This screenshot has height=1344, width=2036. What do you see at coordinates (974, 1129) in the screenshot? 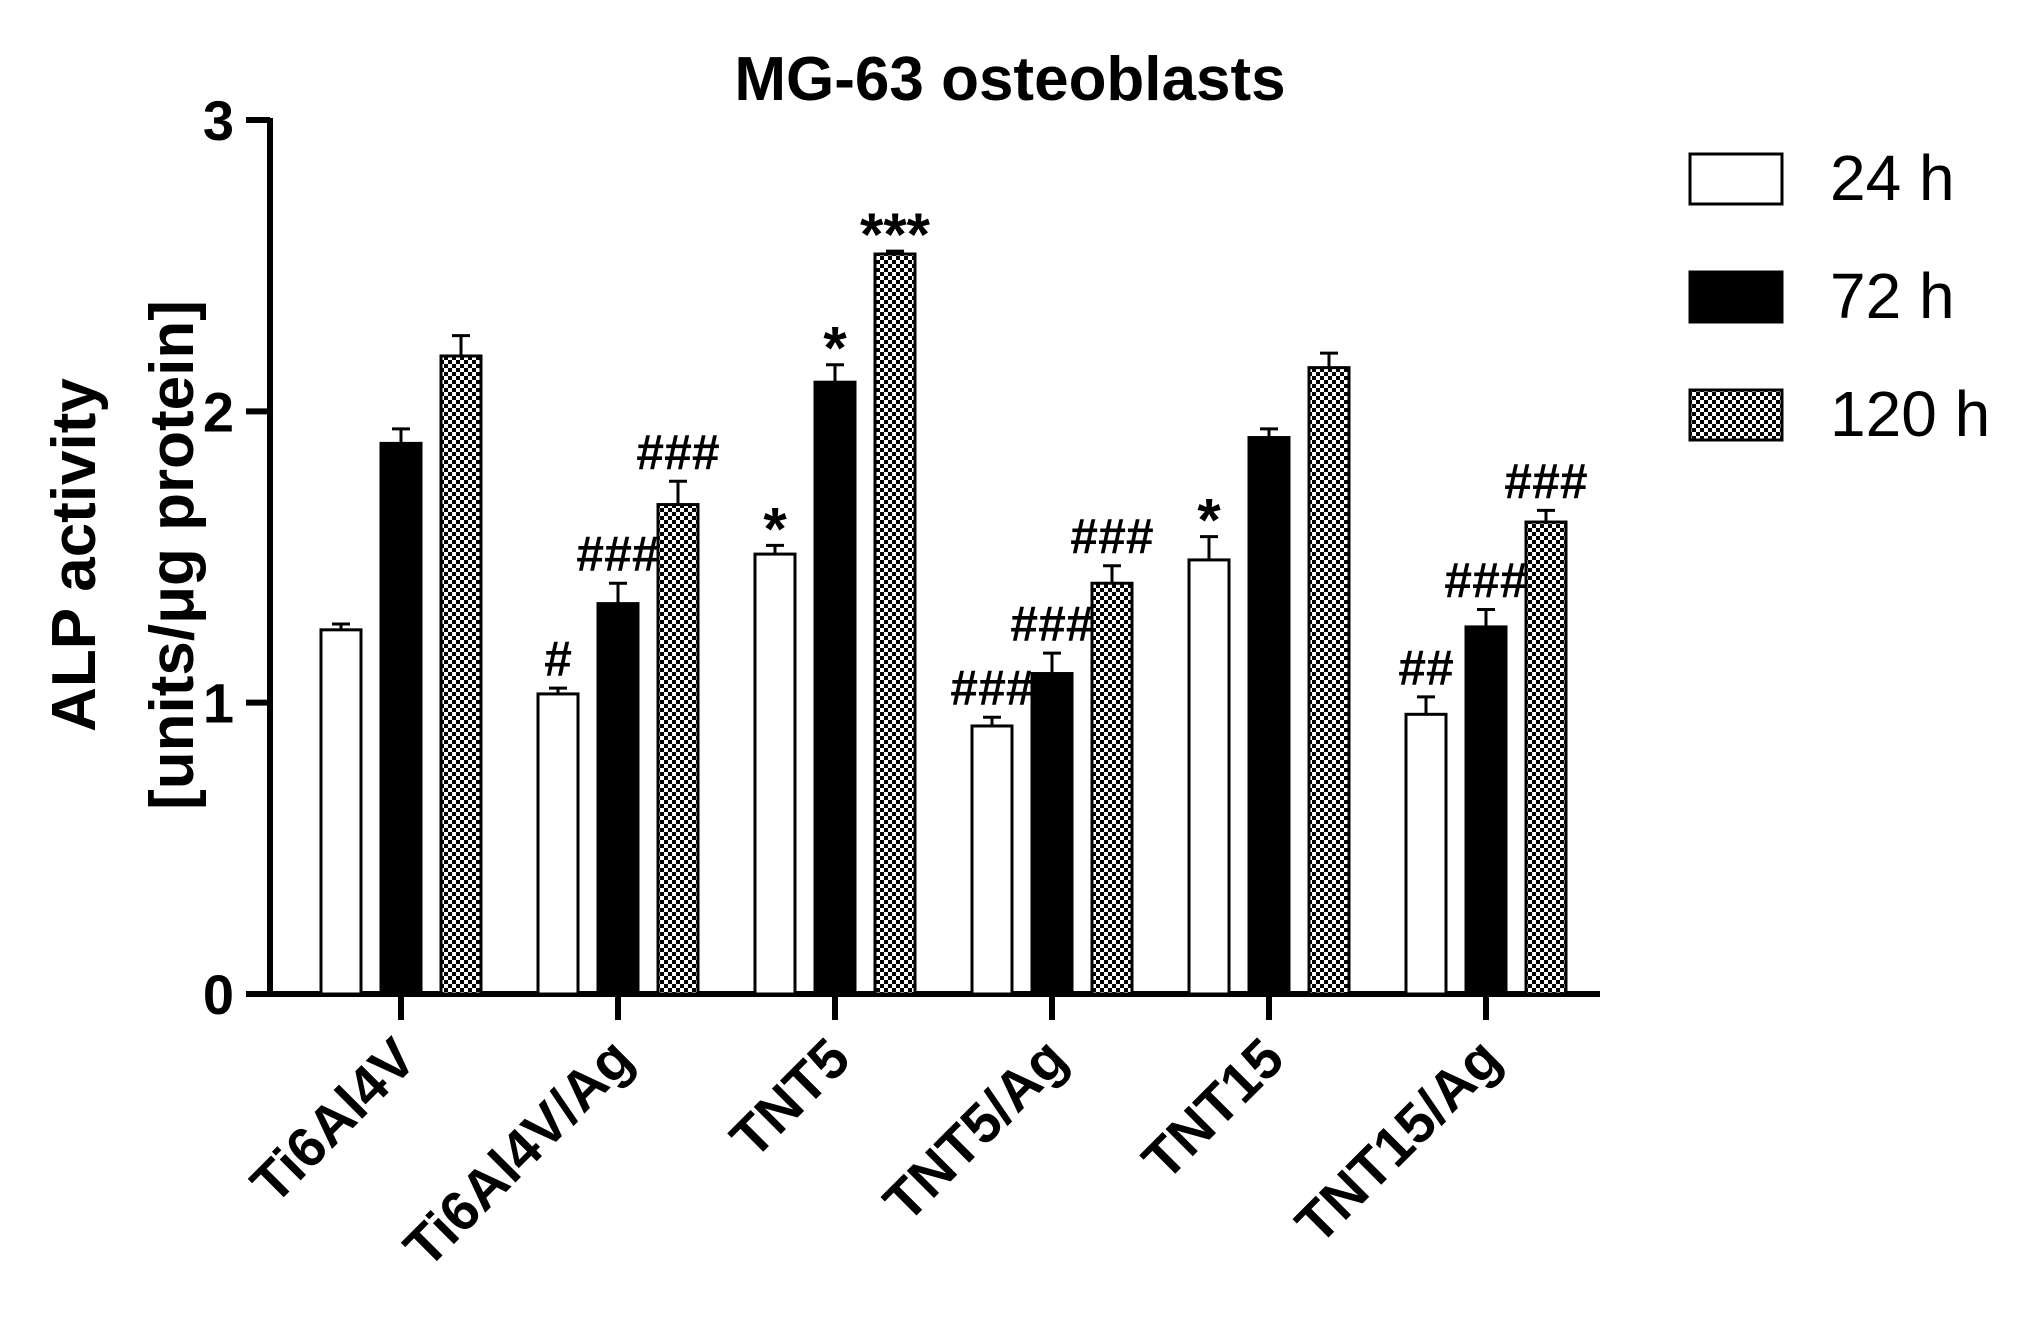
I see `x-tick-label: TNT5/Ag` at bounding box center [974, 1129].